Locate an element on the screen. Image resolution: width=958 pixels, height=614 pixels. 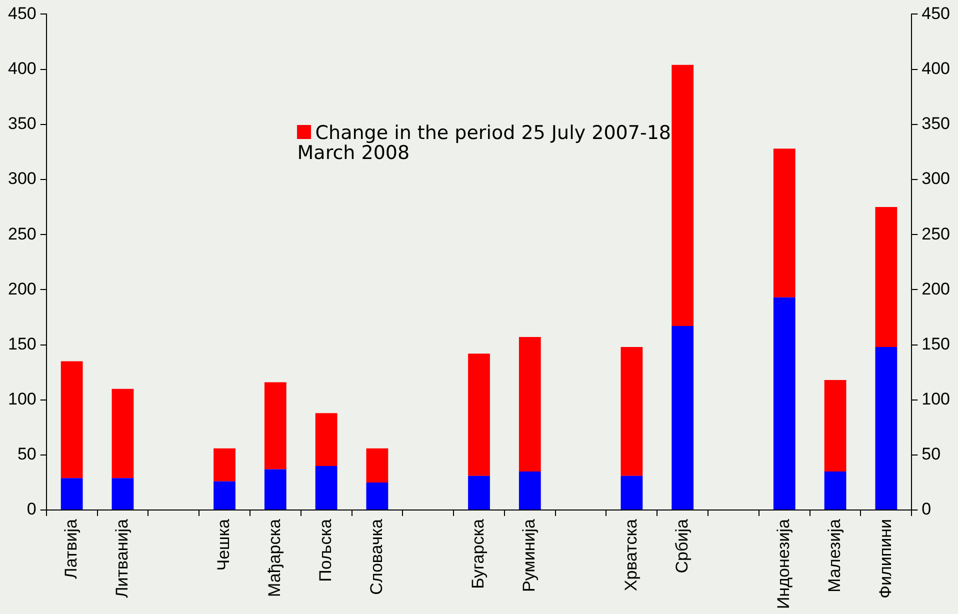
x-tick-label: Руминија is located at coordinates (529, 555).